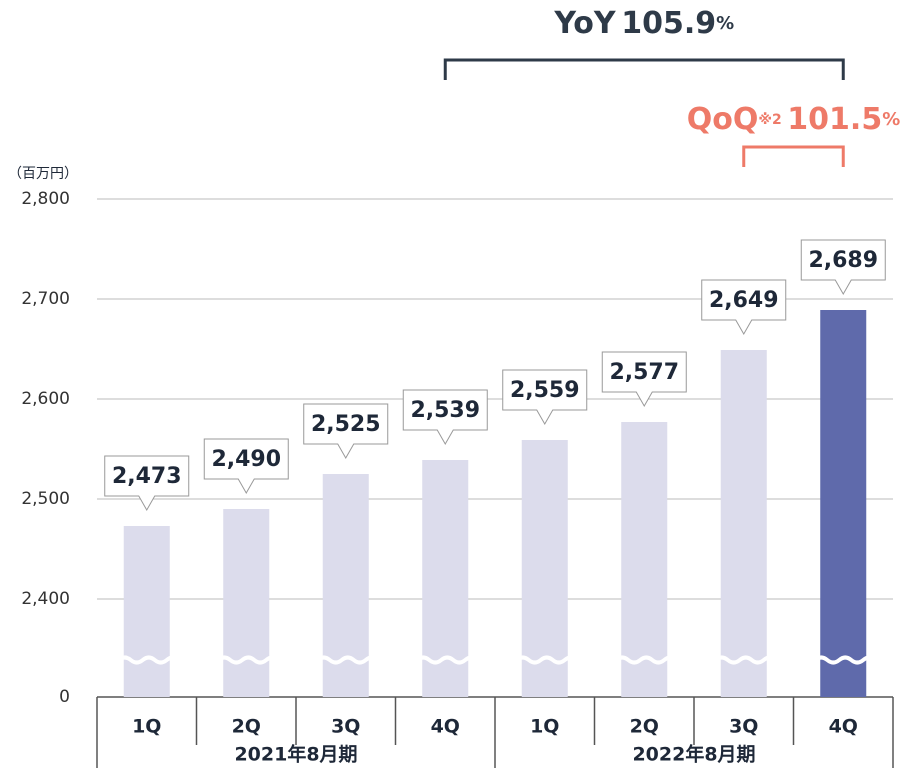  I want to click on value-label: 2,689, so click(843, 260).